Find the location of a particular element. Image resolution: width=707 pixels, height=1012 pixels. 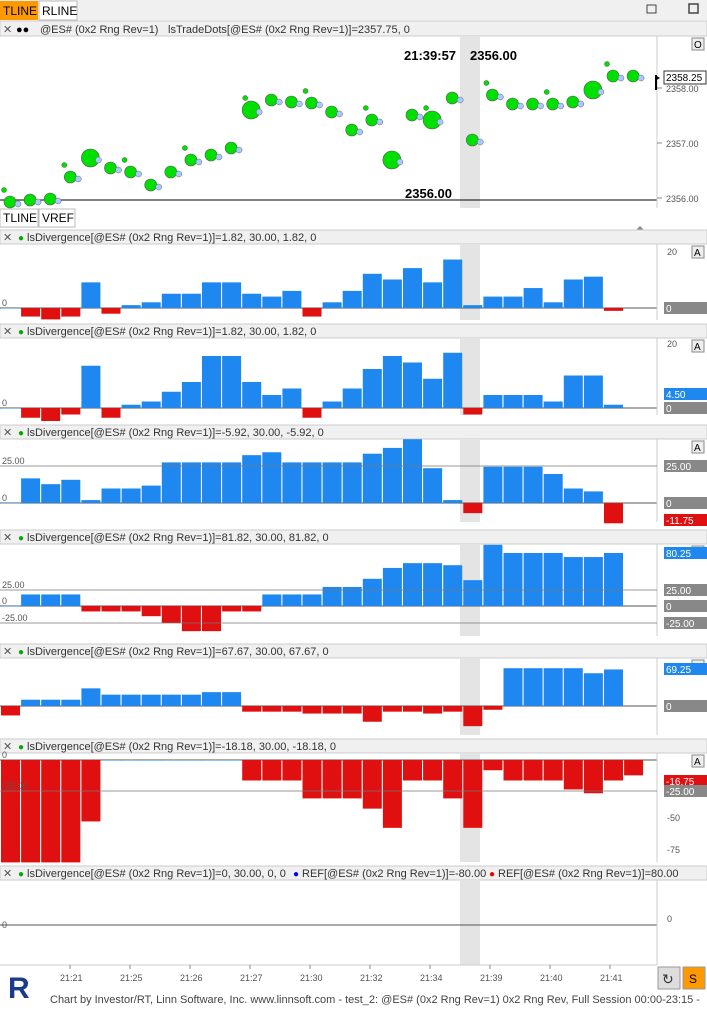

tab-tline: TLINE is located at coordinates (20, 11).